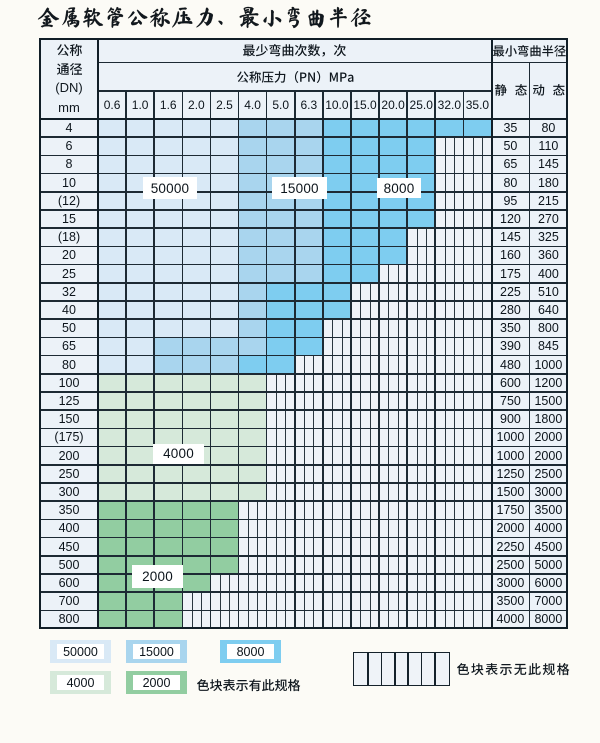 This screenshot has height=743, width=600. What do you see at coordinates (69, 455) in the screenshot?
I see `dn-value: 200` at bounding box center [69, 455].